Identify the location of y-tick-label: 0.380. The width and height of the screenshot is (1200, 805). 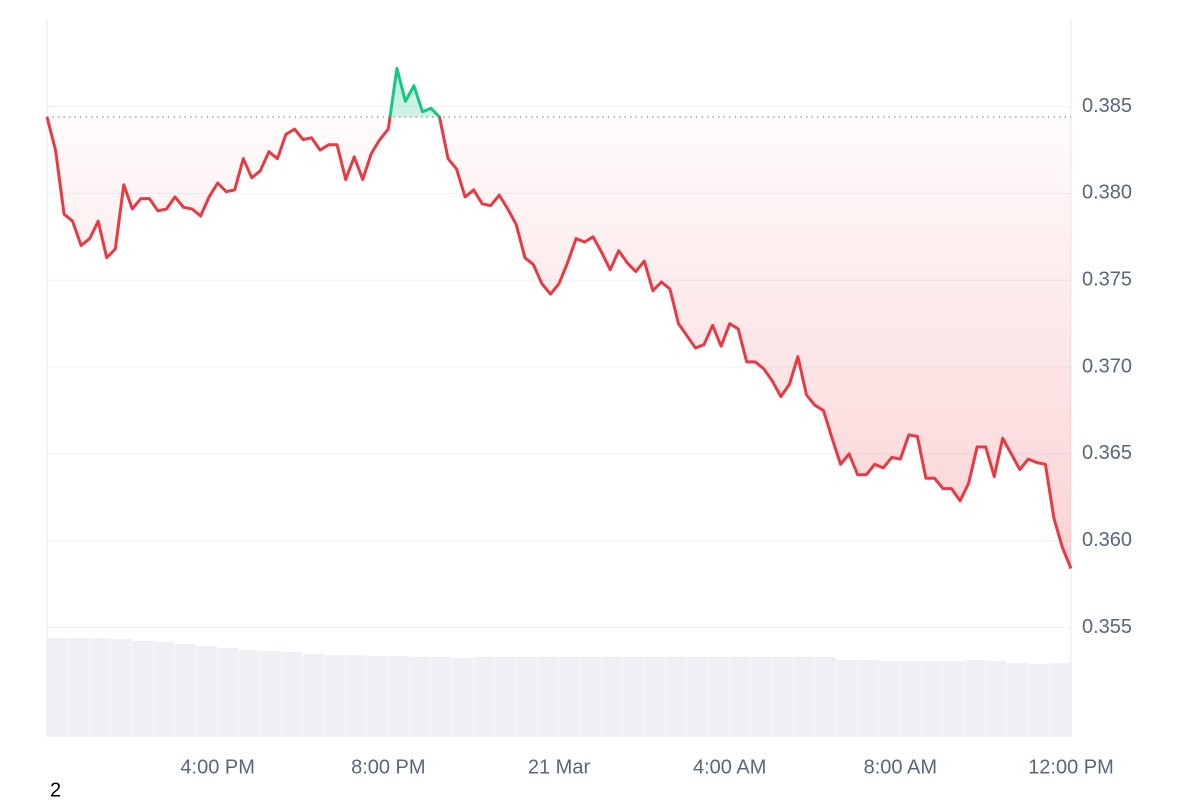
(1107, 193).